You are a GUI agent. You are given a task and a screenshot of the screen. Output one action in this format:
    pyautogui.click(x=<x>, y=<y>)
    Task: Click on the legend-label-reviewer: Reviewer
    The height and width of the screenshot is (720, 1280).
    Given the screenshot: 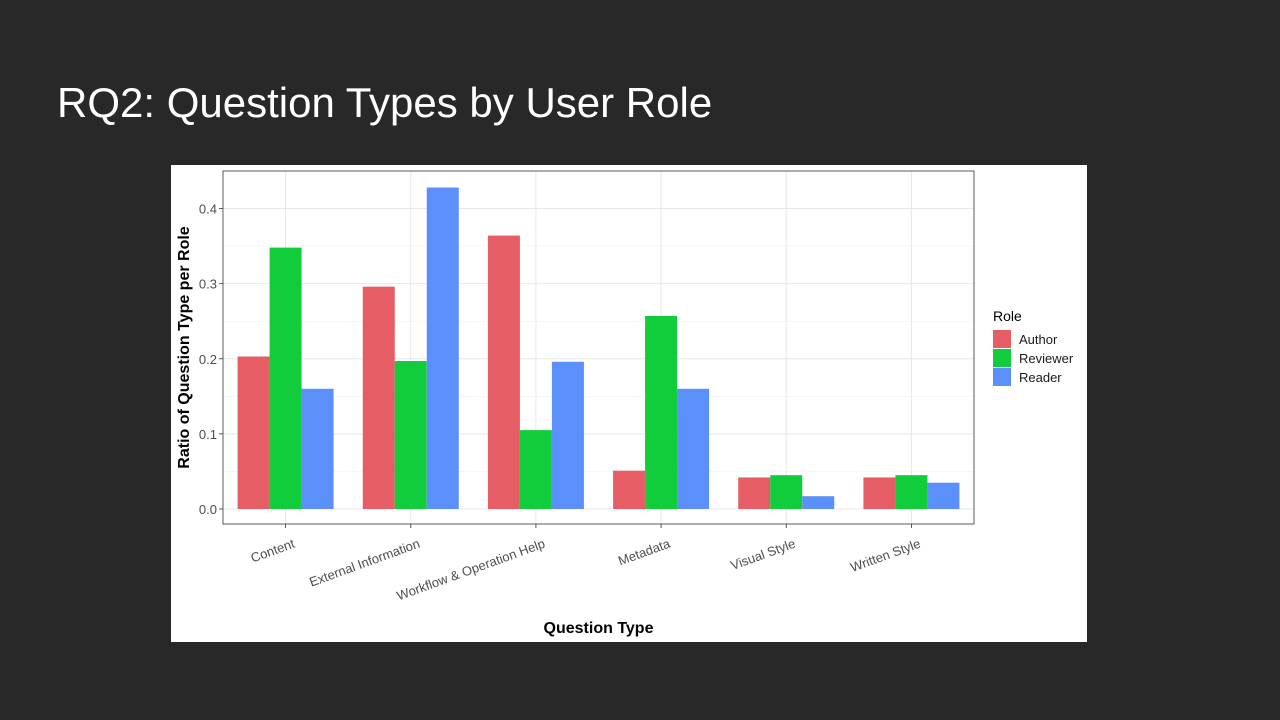 What is the action you would take?
    pyautogui.click(x=1046, y=358)
    